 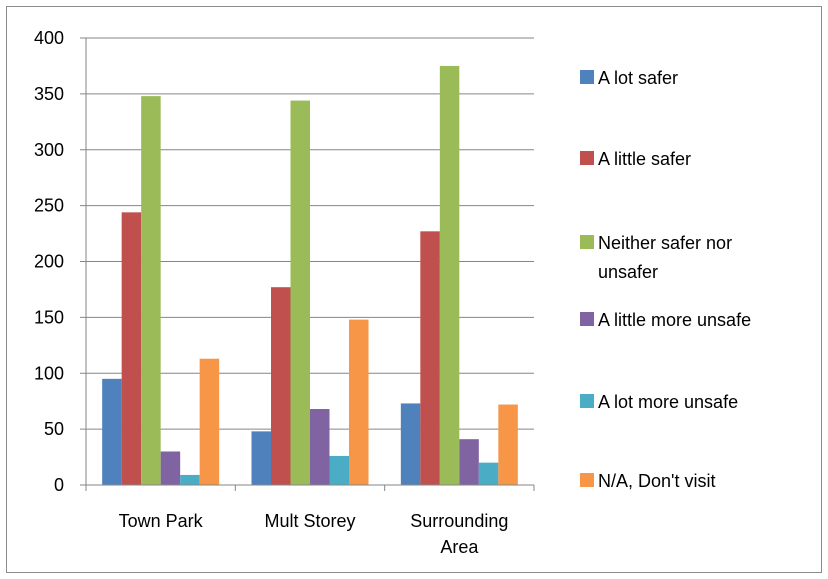 What do you see at coordinates (49, 373) in the screenshot?
I see `y-tick-label: 100` at bounding box center [49, 373].